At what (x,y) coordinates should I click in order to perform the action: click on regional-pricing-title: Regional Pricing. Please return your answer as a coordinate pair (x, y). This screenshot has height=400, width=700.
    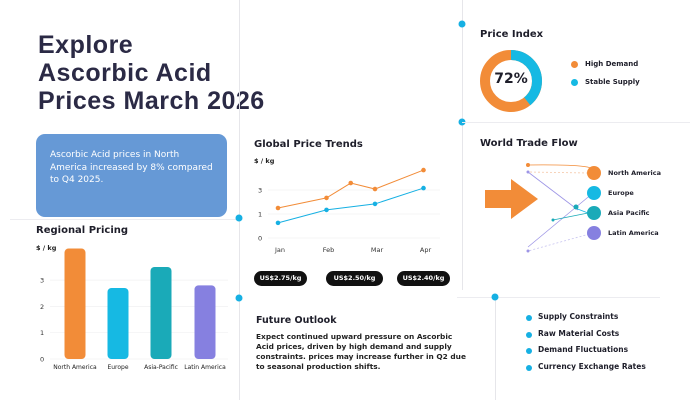
    Looking at the image, I should click on (82, 230).